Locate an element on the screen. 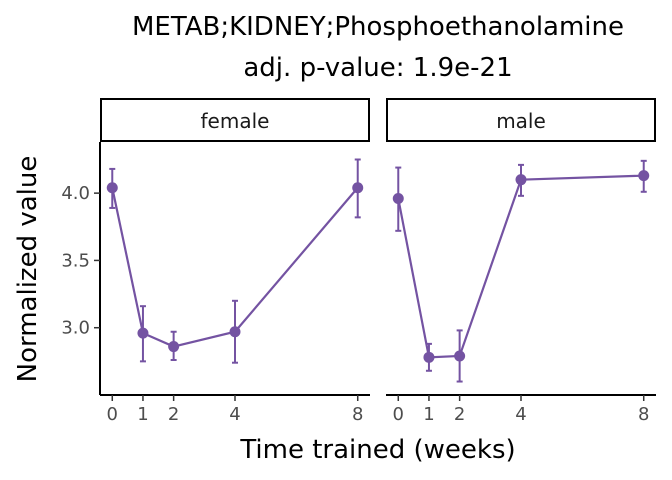 The height and width of the screenshot is (480, 672). y-tick-label-4: 4.0 is located at coordinates (75, 193).